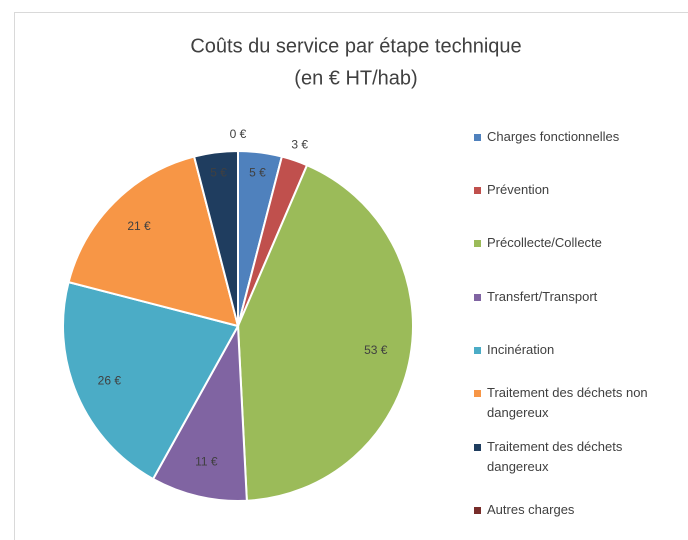 This screenshot has height=540, width=688. I want to click on legend-item: Précollecte/Collecte, so click(579, 243).